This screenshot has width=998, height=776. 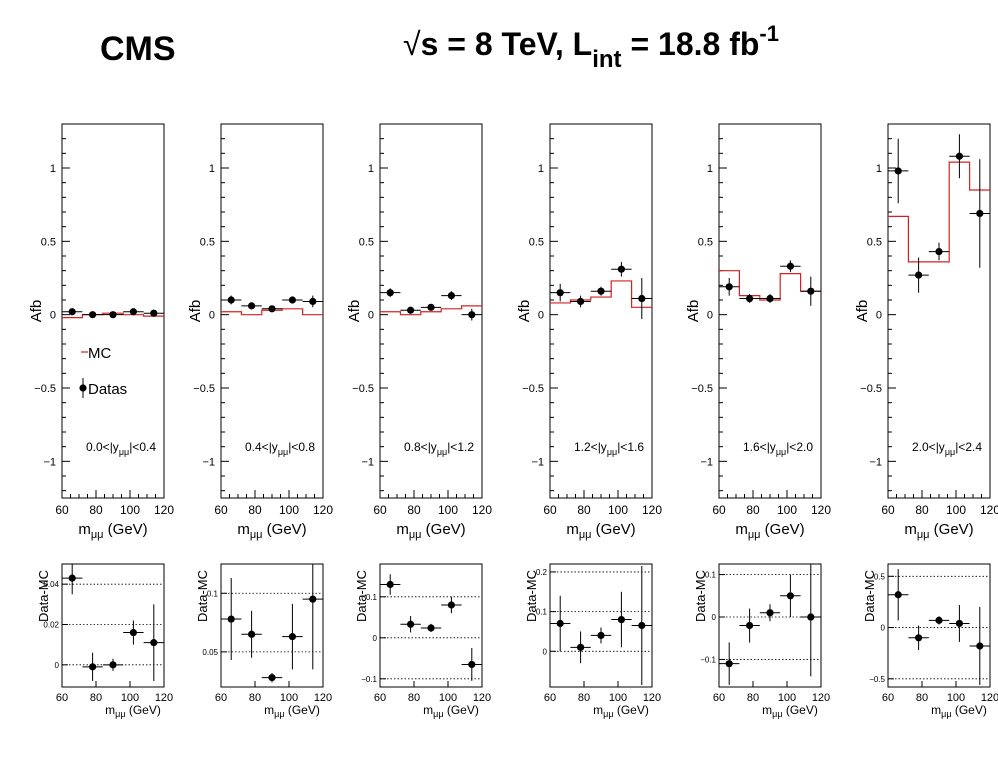 What do you see at coordinates (412, 44) in the screenshot?
I see `energy-sqrt-symbol: √` at bounding box center [412, 44].